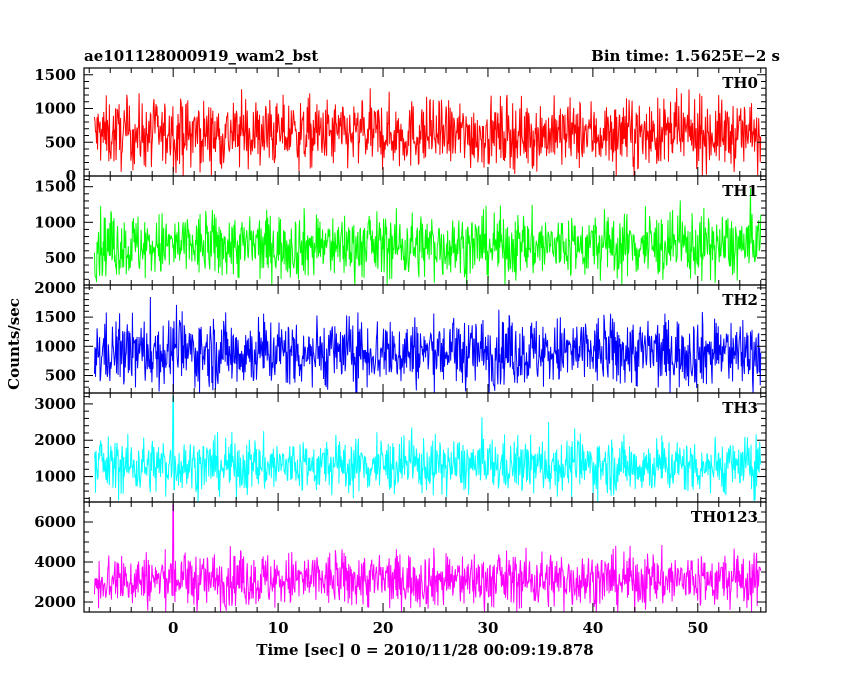  I want to click on x-tick-label: 30, so click(488, 628).